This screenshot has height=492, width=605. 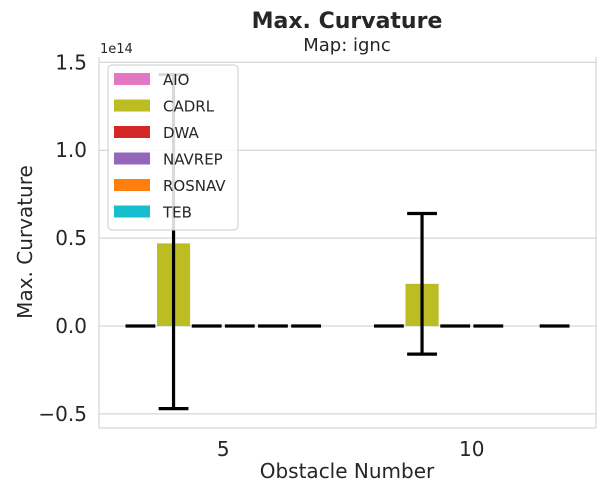 What do you see at coordinates (62, 414) in the screenshot?
I see `y-tick-label: −0.5` at bounding box center [62, 414].